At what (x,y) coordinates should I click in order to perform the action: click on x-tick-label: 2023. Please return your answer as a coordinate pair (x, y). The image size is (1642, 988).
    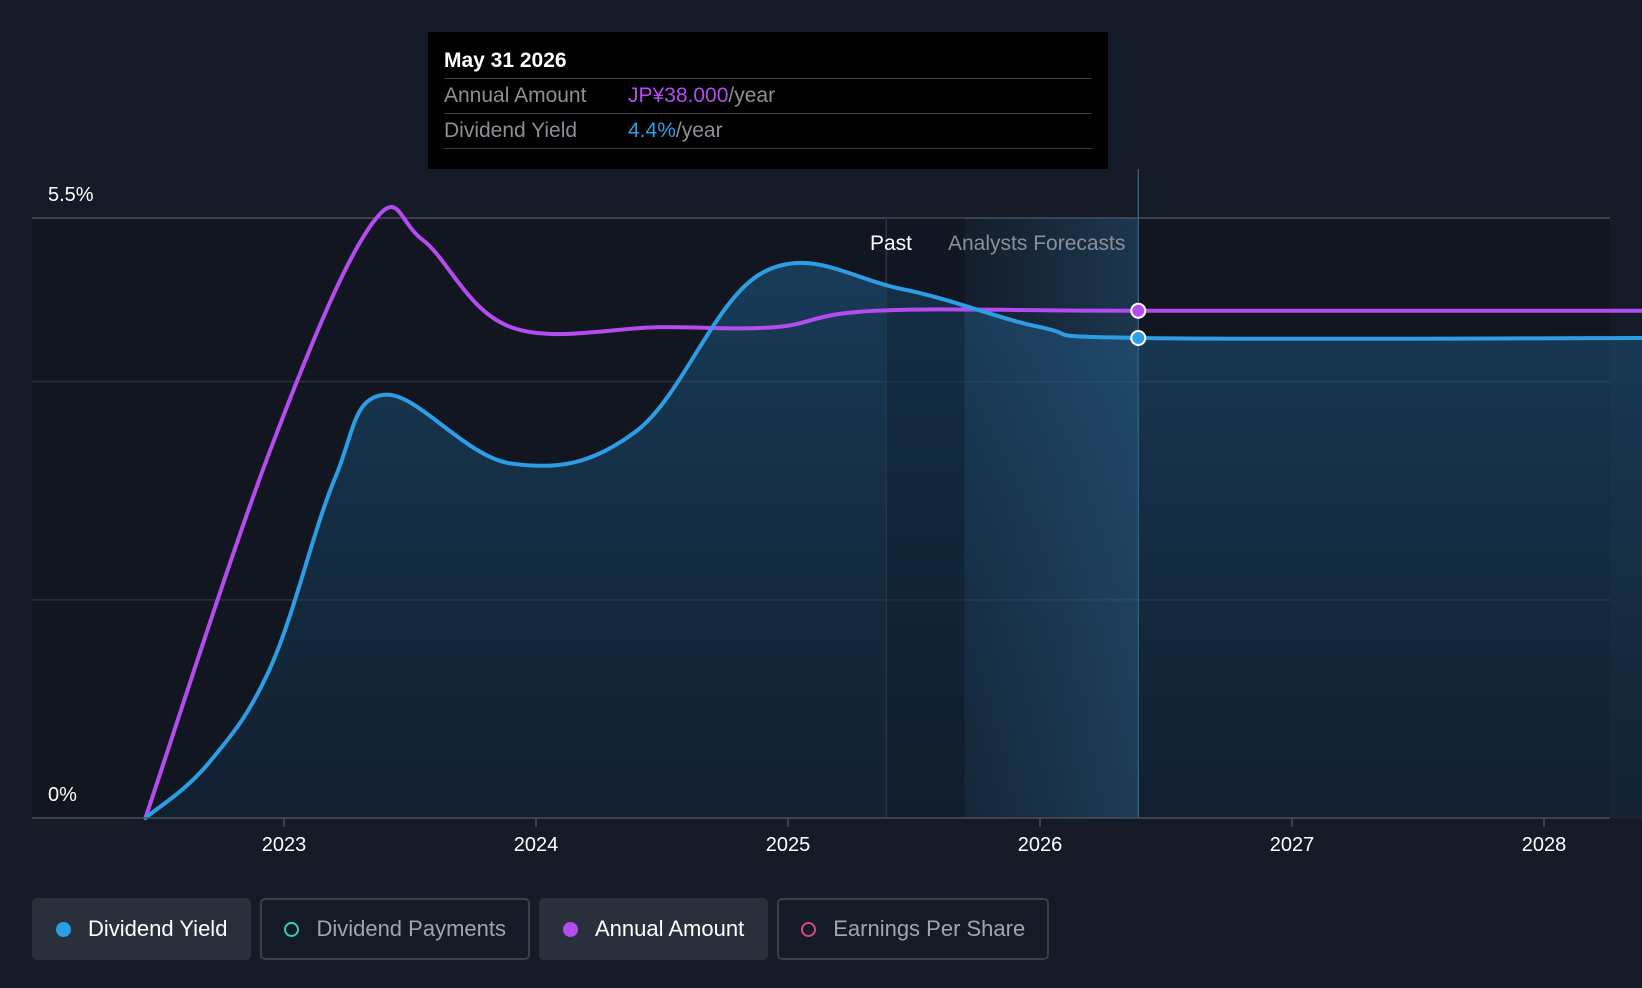
    Looking at the image, I should click on (284, 845).